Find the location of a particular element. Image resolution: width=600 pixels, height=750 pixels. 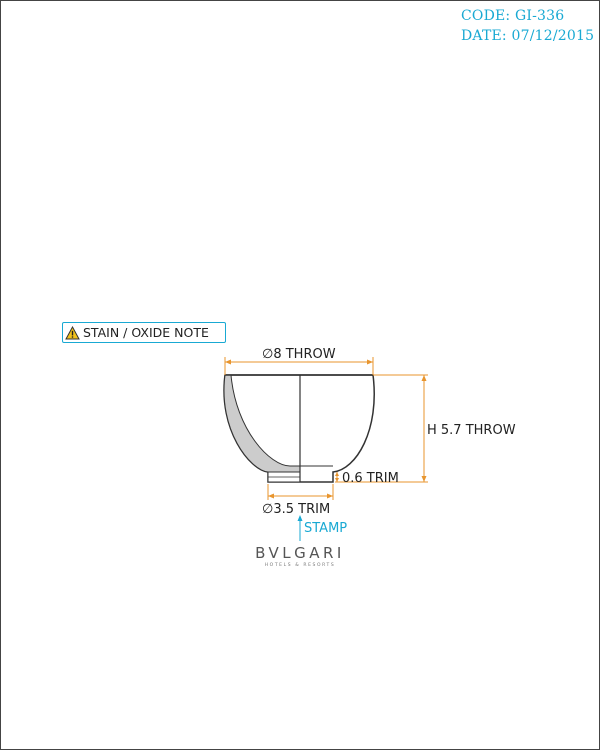

stamp-label: STAMP is located at coordinates (325, 528).